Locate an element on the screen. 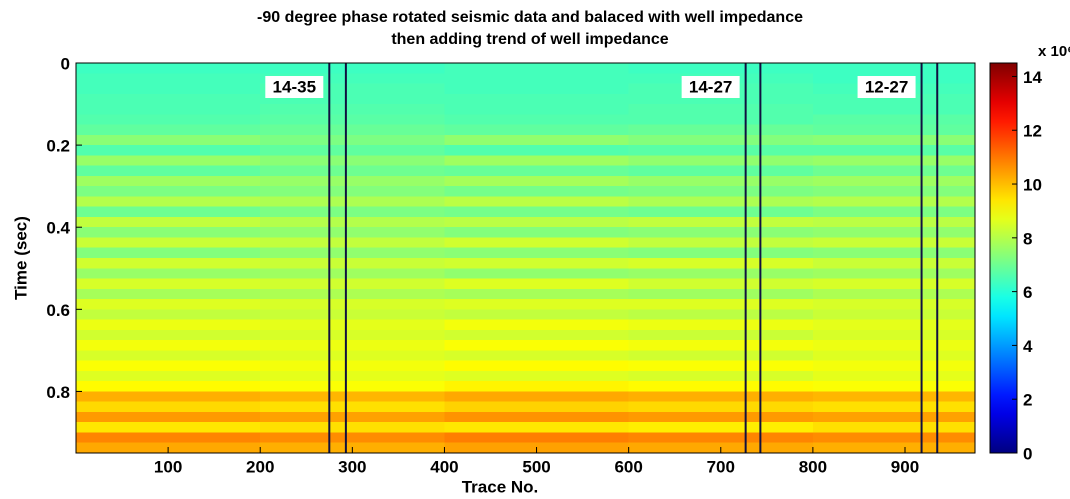 The height and width of the screenshot is (499, 1070). y-tick-label: 0.8 is located at coordinates (58, 392).